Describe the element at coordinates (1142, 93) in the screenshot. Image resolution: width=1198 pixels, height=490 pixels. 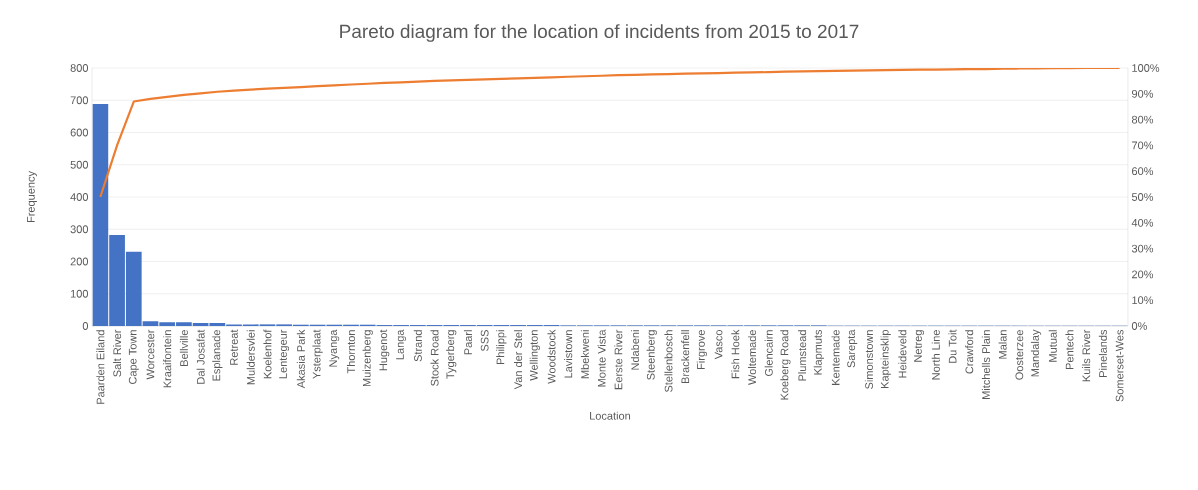
I see `y2-tick-label: 90%` at that location.